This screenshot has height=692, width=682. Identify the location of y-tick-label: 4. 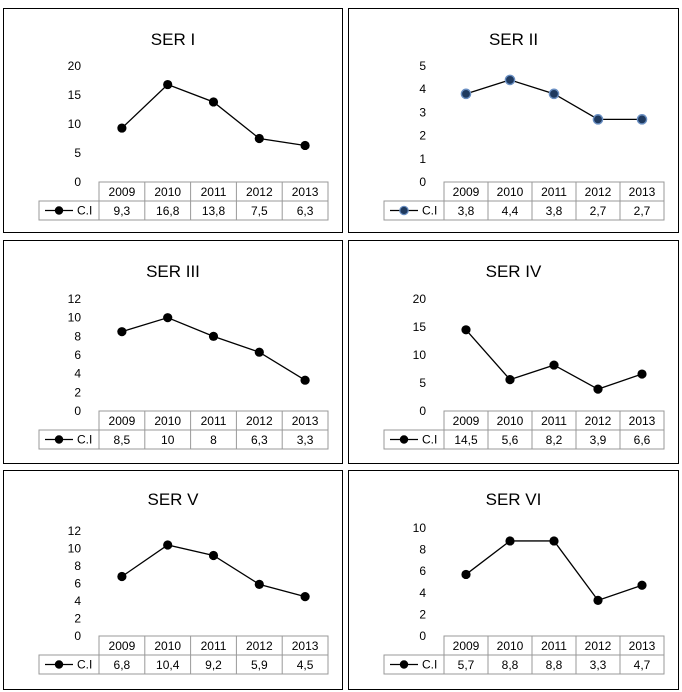
(77, 601).